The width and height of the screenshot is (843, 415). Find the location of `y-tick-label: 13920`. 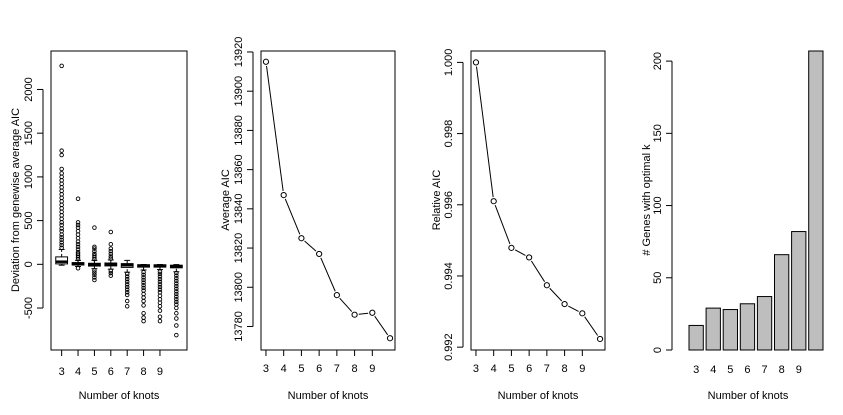

y-tick-label: 13920 is located at coordinates (239, 52).